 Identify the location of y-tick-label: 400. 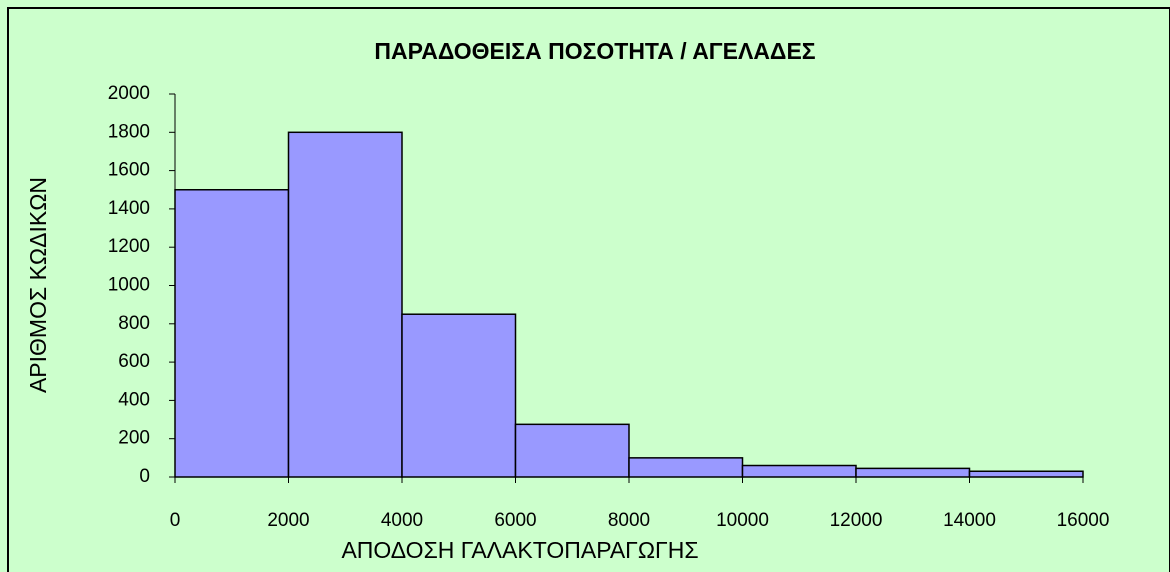
(134, 399).